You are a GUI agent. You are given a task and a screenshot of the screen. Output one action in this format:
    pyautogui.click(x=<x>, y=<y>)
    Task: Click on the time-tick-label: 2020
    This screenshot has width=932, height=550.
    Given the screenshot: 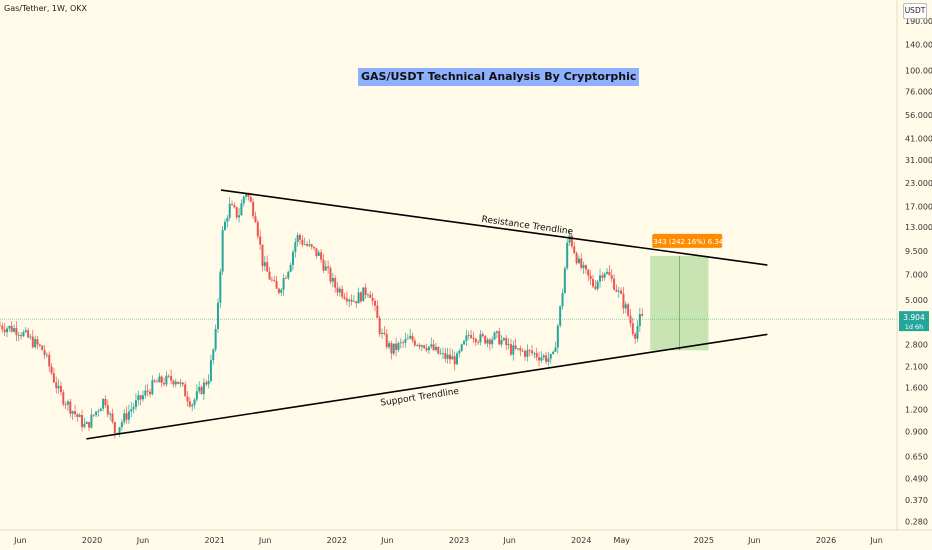 What is the action you would take?
    pyautogui.click(x=92, y=540)
    